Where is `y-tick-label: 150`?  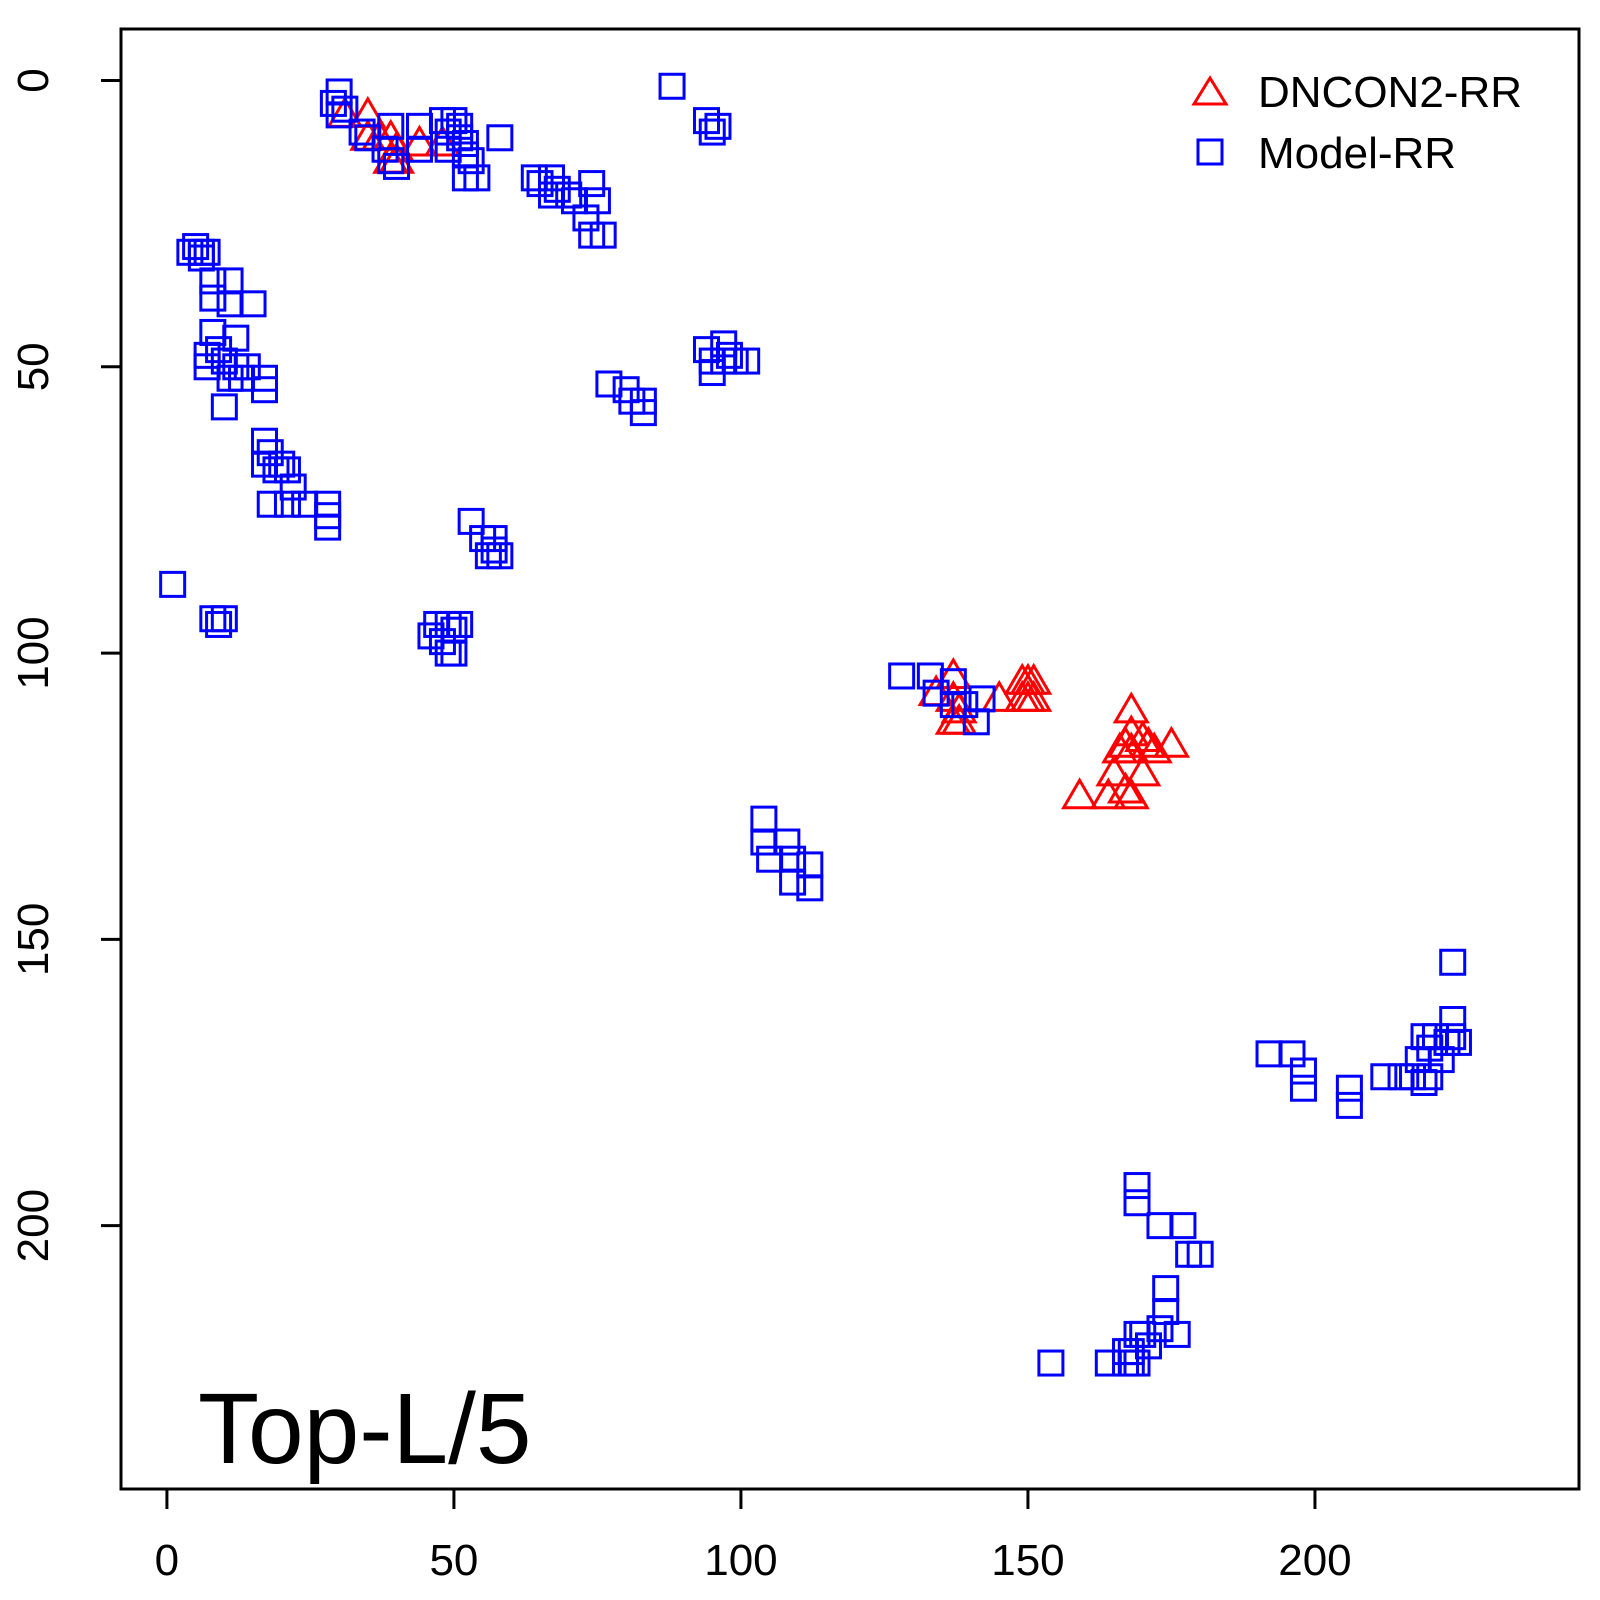 y-tick-label: 150 is located at coordinates (33, 939).